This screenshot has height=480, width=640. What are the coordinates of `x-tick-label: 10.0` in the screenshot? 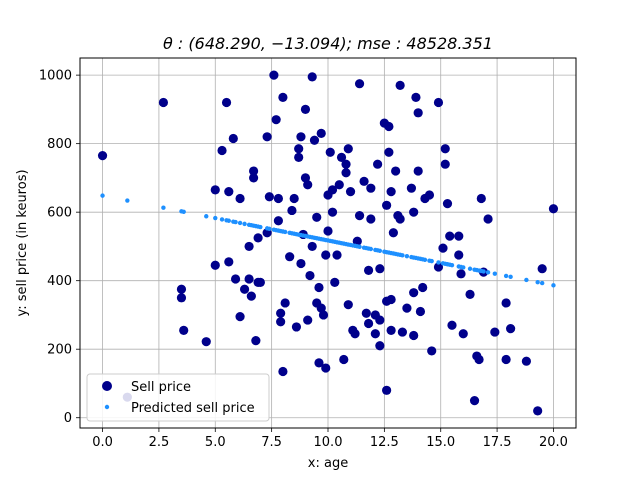 It's located at (328, 442).